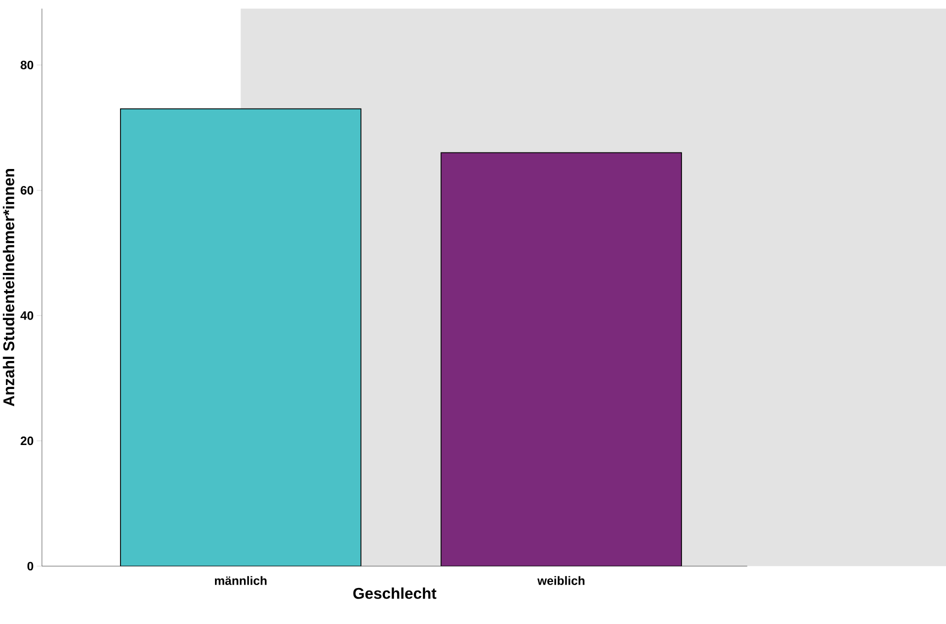 The image size is (946, 624). I want to click on y-tick-label: 60, so click(27, 190).